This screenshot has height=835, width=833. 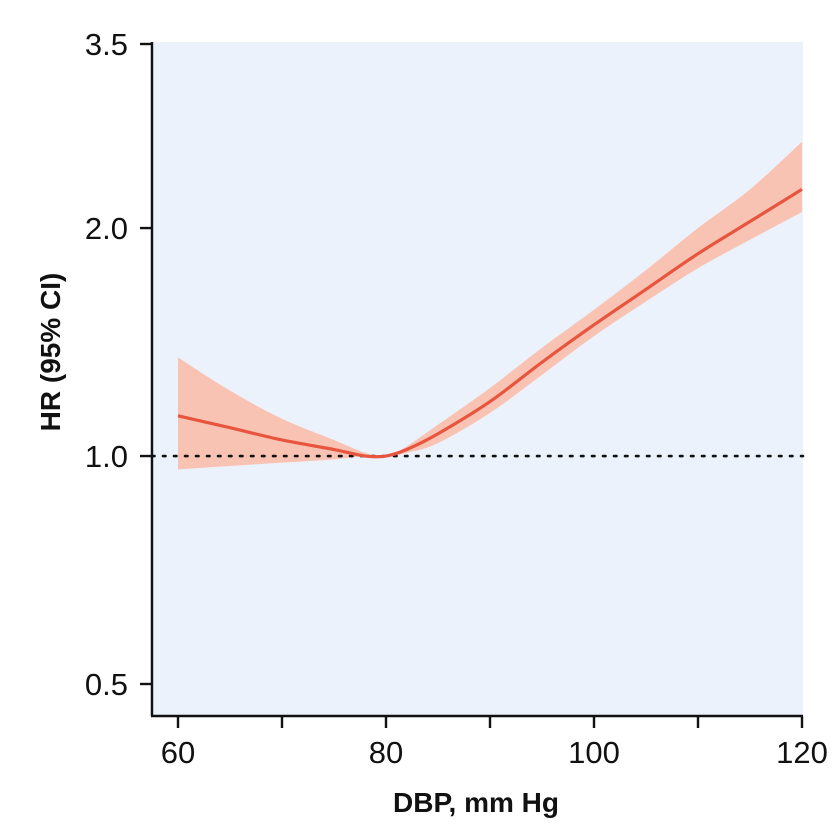 What do you see at coordinates (386, 752) in the screenshot?
I see `x-tick-label: 80` at bounding box center [386, 752].